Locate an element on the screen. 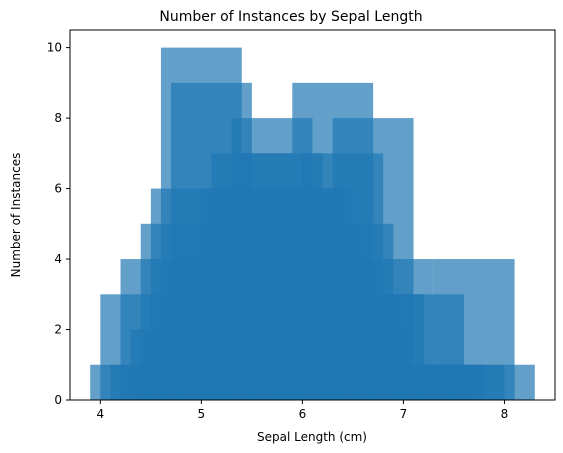  x-tick-label: 6 is located at coordinates (303, 414).